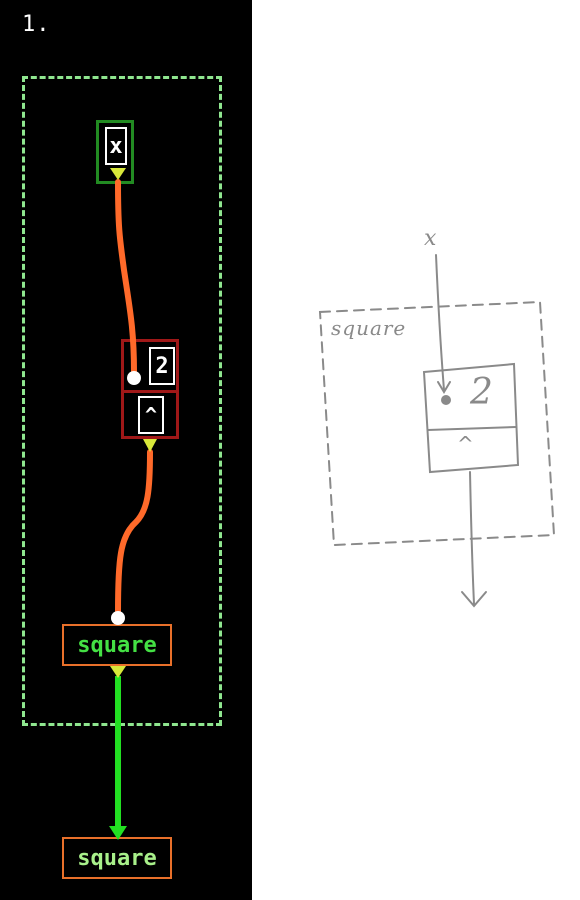 This screenshot has height=900, width=580. I want to click on result-node: square, so click(117, 858).